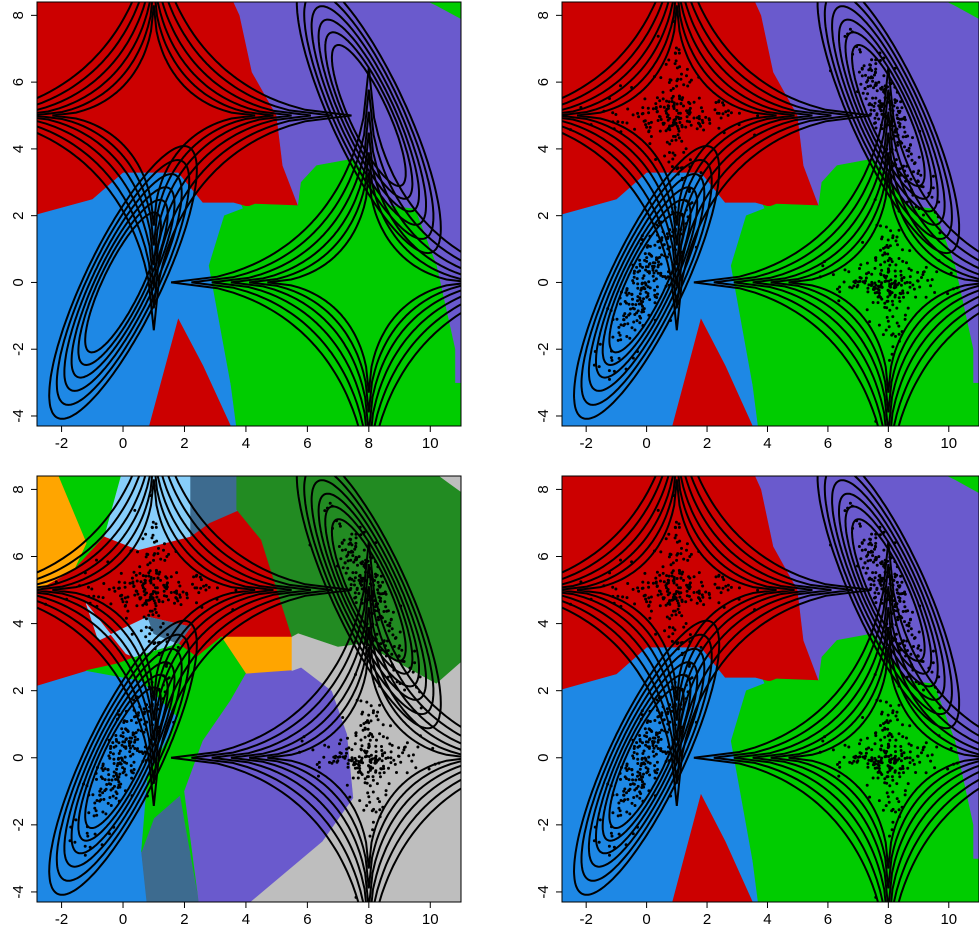  I want to click on x-tick-label: 10, so click(430, 919).